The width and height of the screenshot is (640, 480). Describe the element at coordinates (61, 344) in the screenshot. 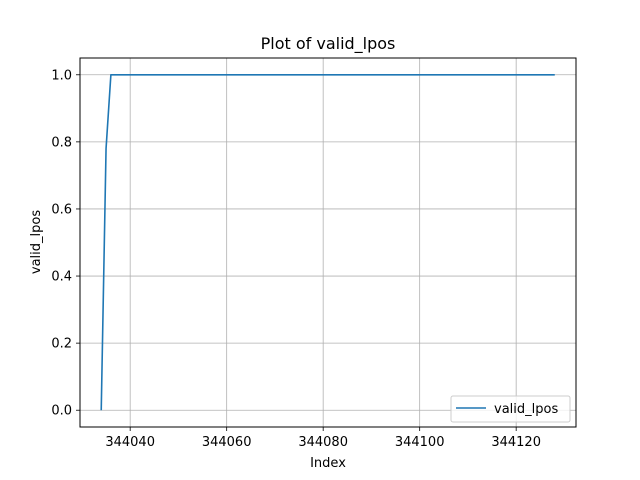

I see `y-tick-label: 0.2` at that location.